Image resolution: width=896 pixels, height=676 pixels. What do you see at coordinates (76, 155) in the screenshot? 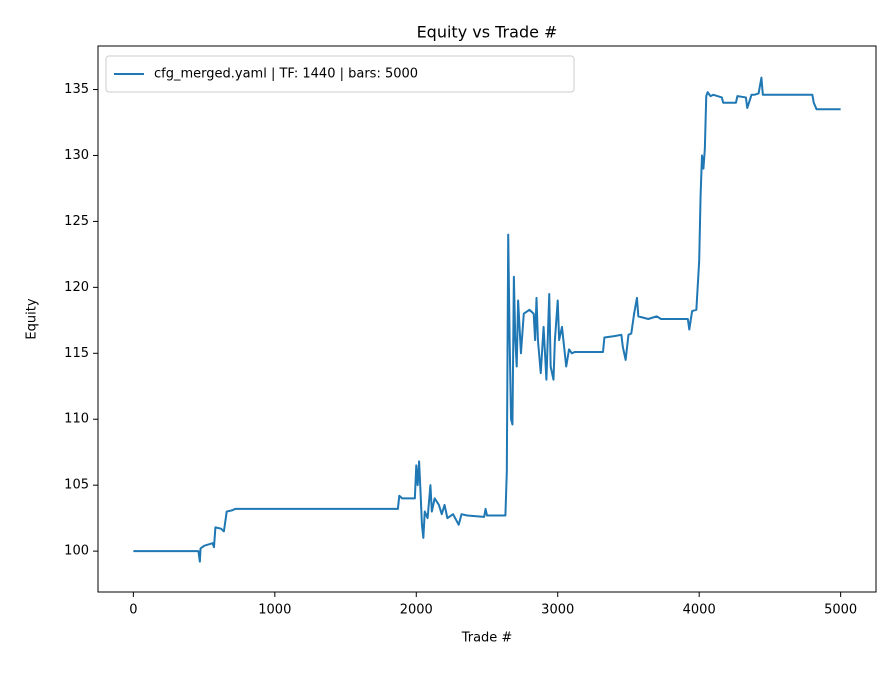
I see `y-tick-label: 130` at bounding box center [76, 155].